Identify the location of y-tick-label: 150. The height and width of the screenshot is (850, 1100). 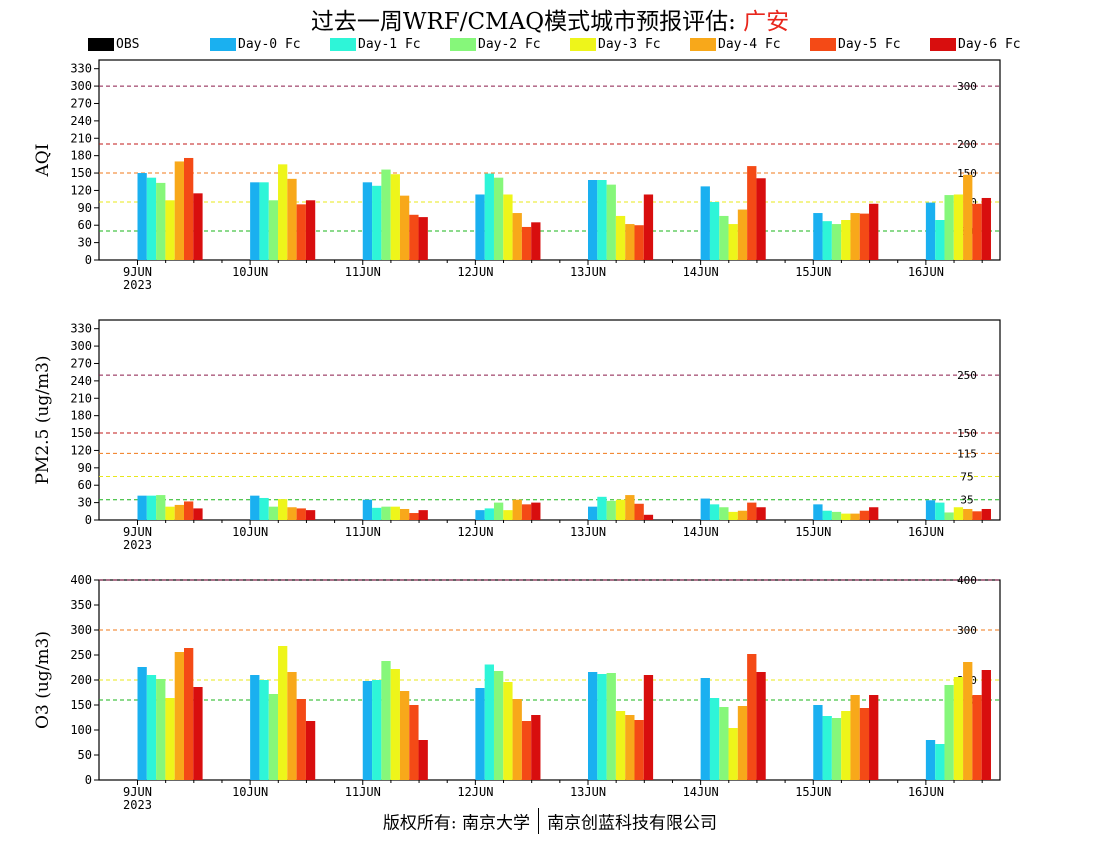
(81, 433).